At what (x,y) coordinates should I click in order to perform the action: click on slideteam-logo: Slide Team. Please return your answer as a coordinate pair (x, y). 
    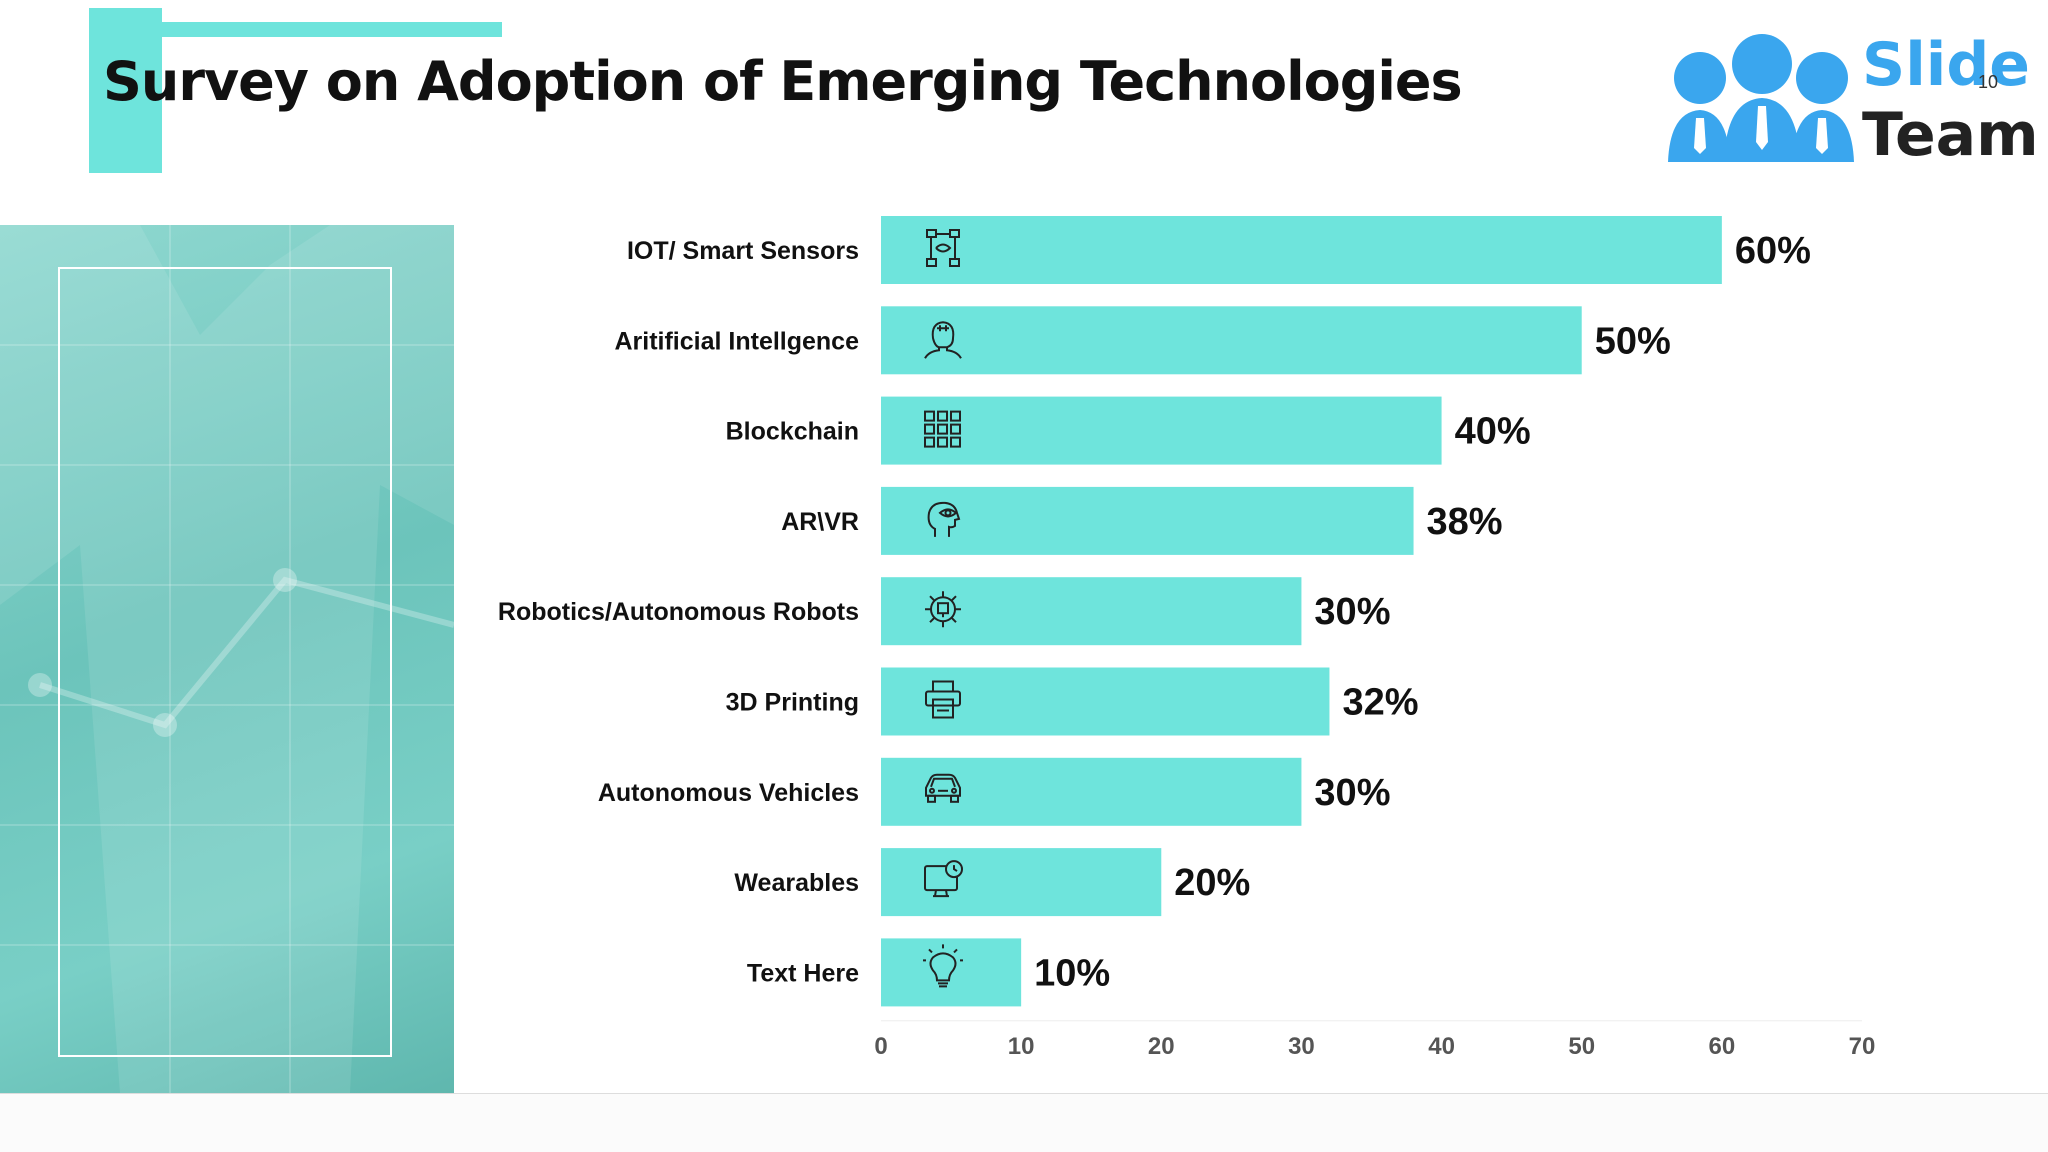
    Looking at the image, I should click on (1849, 99).